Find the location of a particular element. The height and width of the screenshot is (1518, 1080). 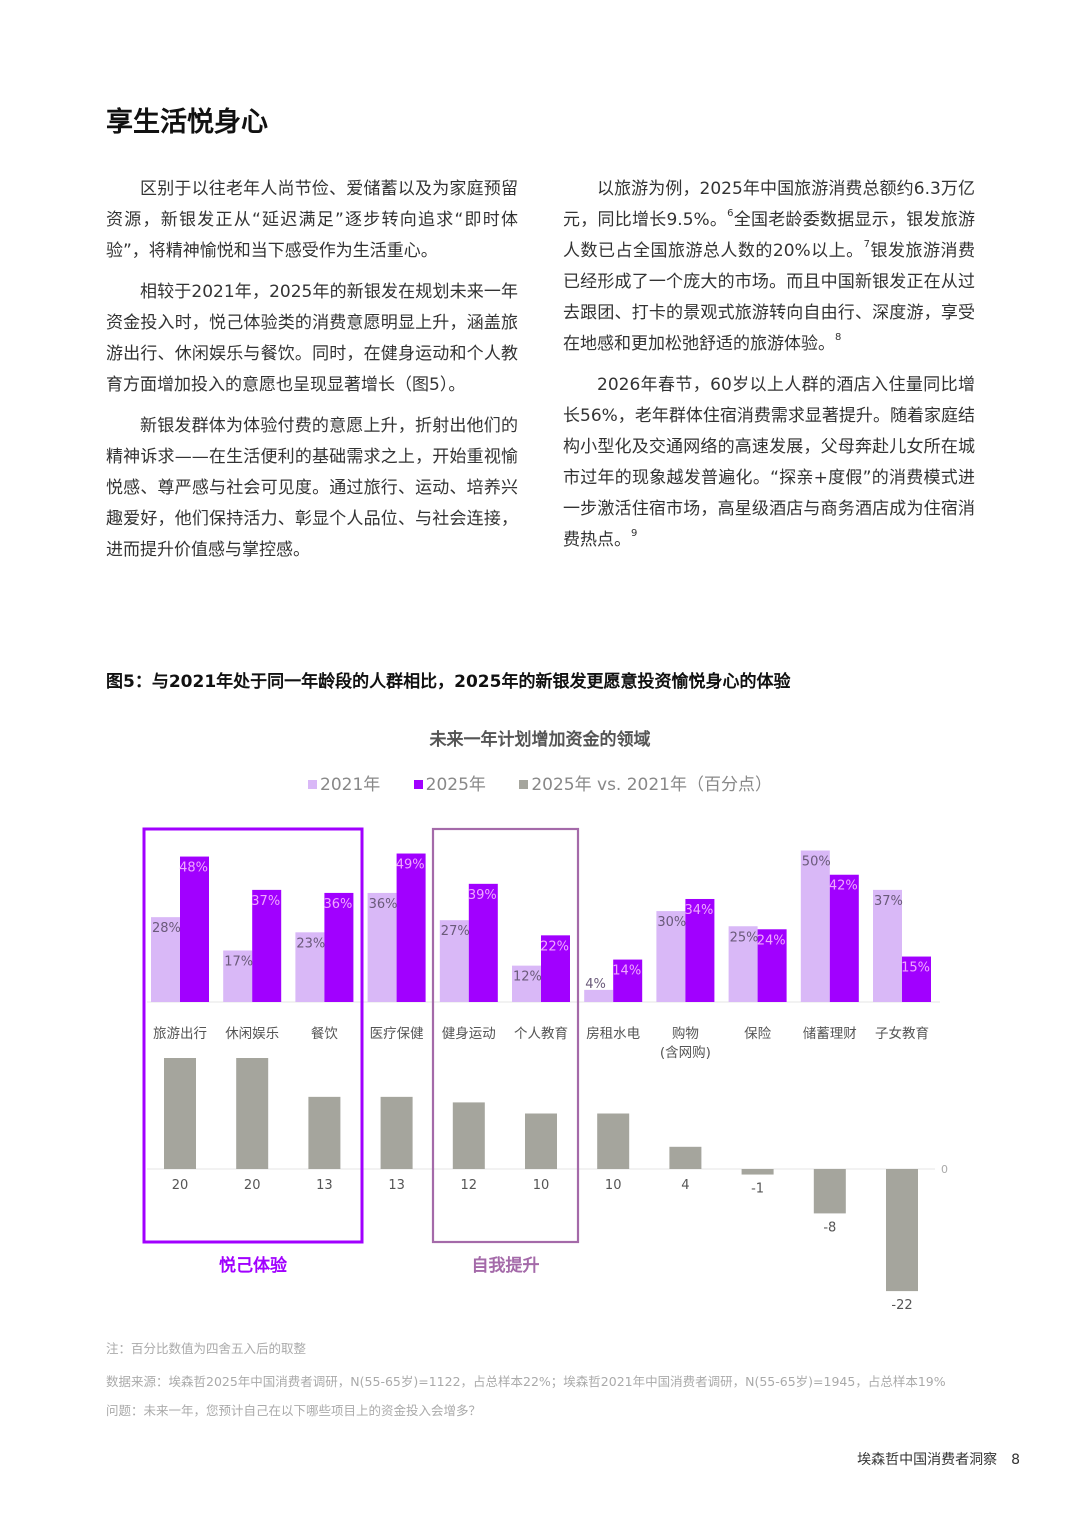

value-label-2021: 28% is located at coordinates (166, 928).